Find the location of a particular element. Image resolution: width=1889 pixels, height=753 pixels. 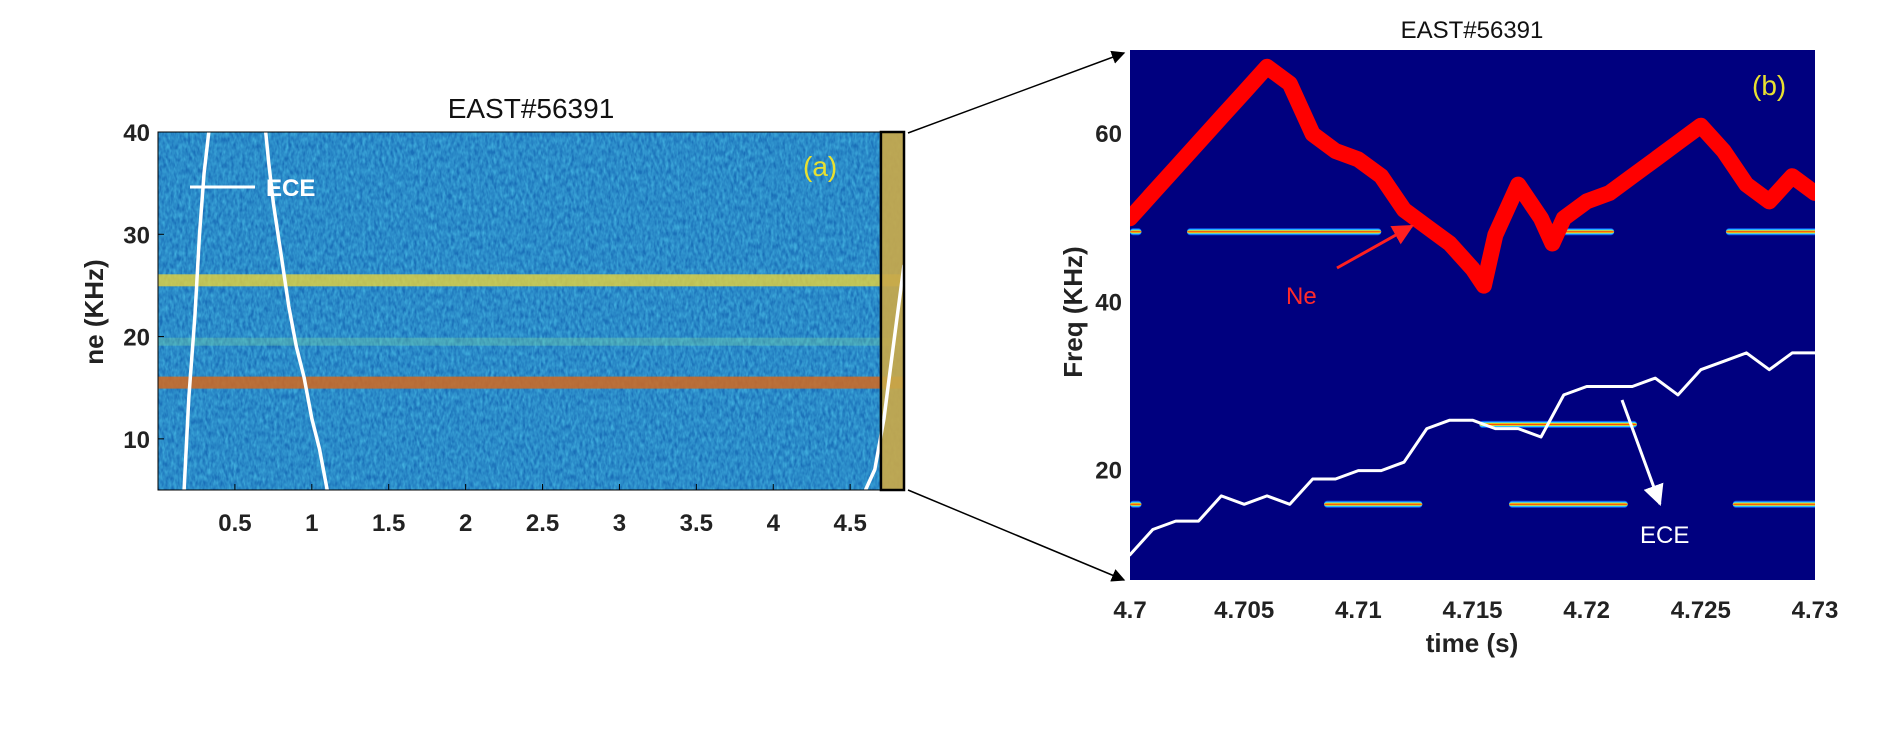

panel-a-x-tick-label: 1 is located at coordinates (311, 523).